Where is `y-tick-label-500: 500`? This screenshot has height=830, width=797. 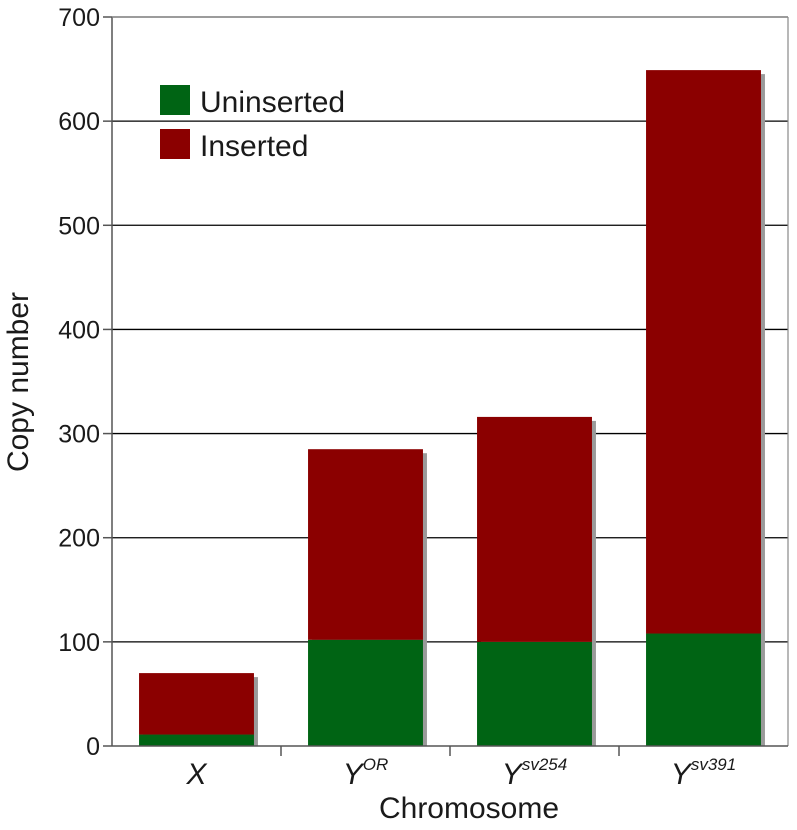
y-tick-label-500: 500 is located at coordinates (79, 226).